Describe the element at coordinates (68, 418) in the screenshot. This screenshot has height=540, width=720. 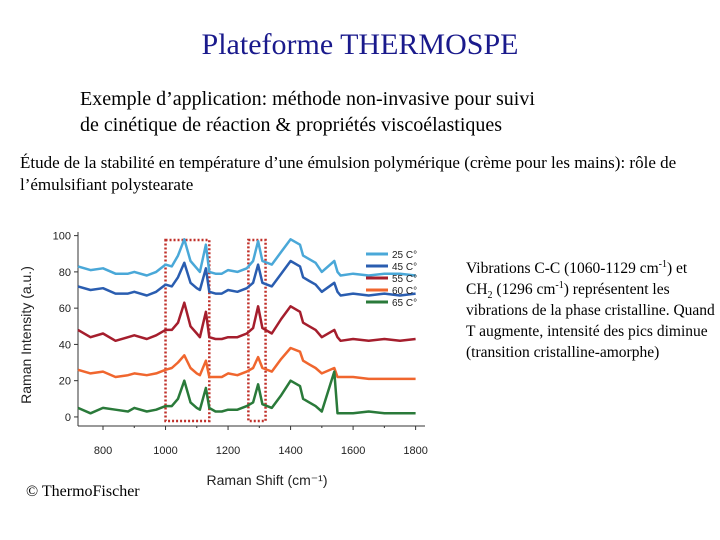
I see `y-tick-label: 0` at that location.